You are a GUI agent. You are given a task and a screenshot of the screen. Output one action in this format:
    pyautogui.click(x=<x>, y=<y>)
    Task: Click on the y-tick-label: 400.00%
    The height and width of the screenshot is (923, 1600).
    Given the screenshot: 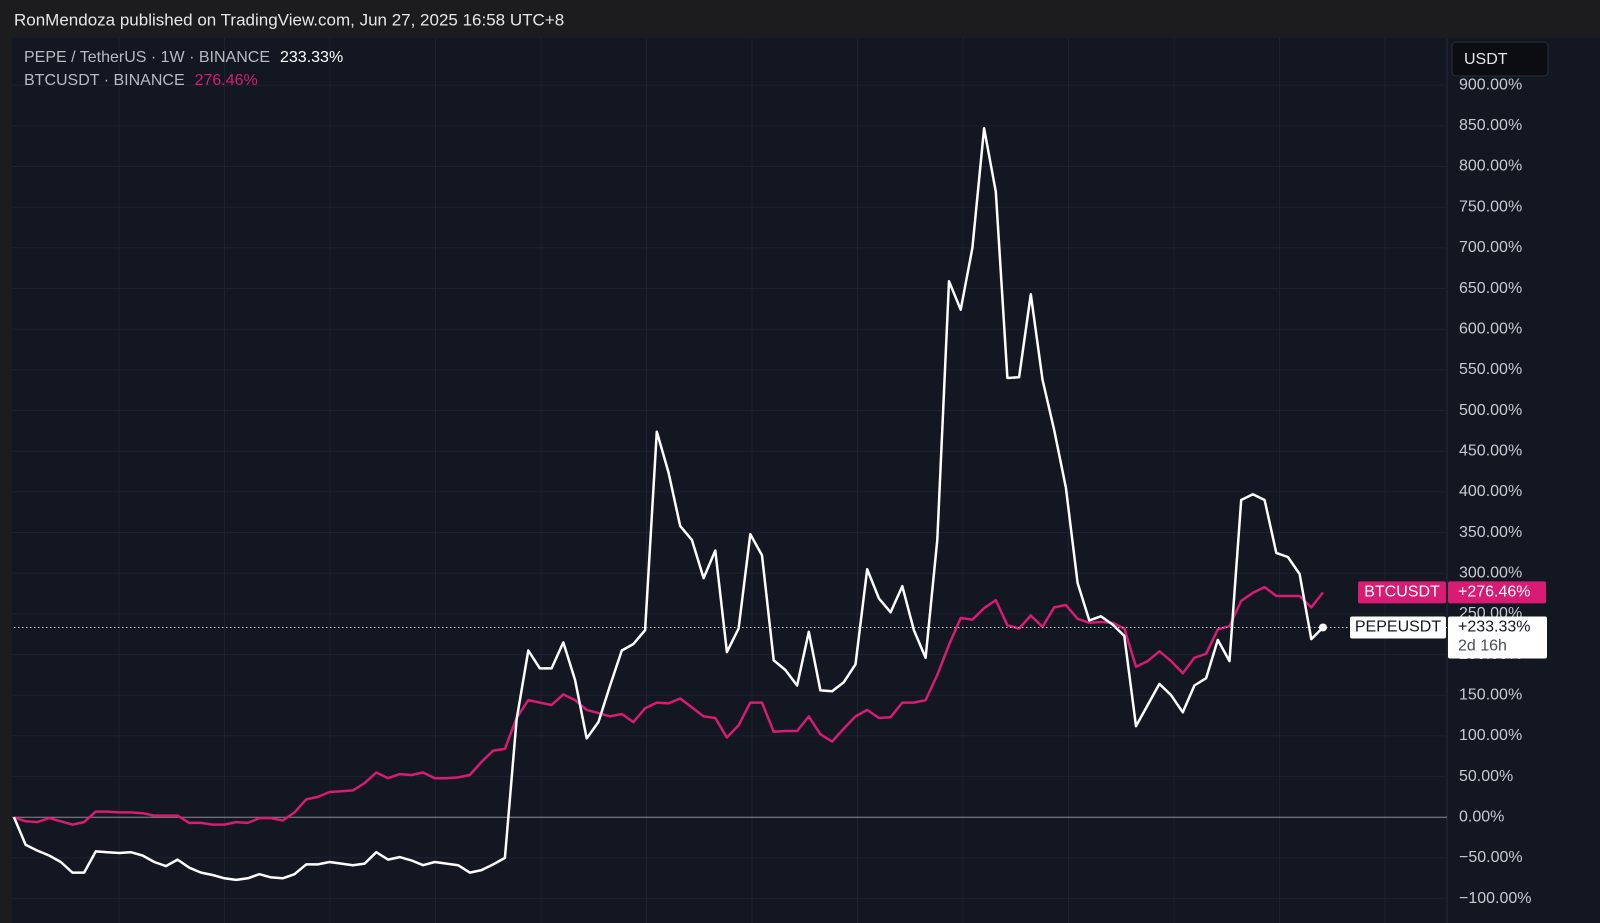 What is the action you would take?
    pyautogui.click(x=1490, y=491)
    